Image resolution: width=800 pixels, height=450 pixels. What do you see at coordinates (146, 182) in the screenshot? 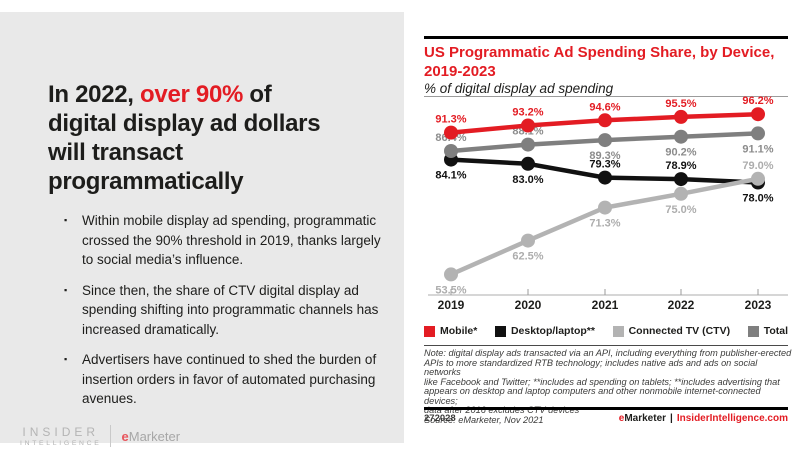
I see `headline-part: programmatically` at bounding box center [146, 182].